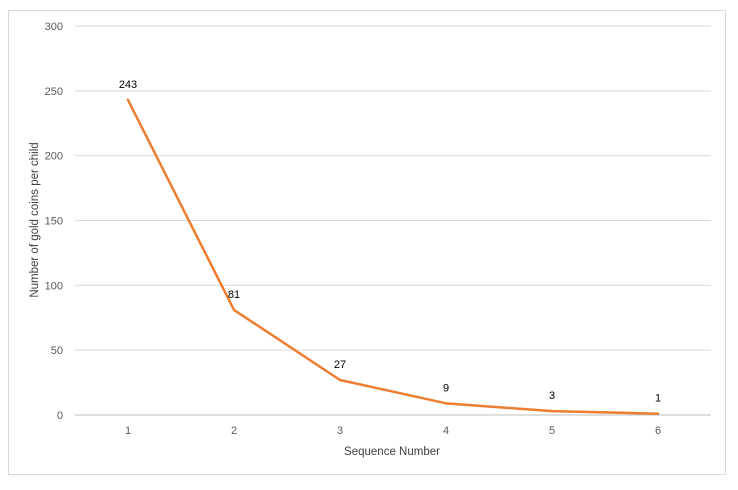  Describe the element at coordinates (658, 431) in the screenshot. I see `x-tick-label: 6` at that location.